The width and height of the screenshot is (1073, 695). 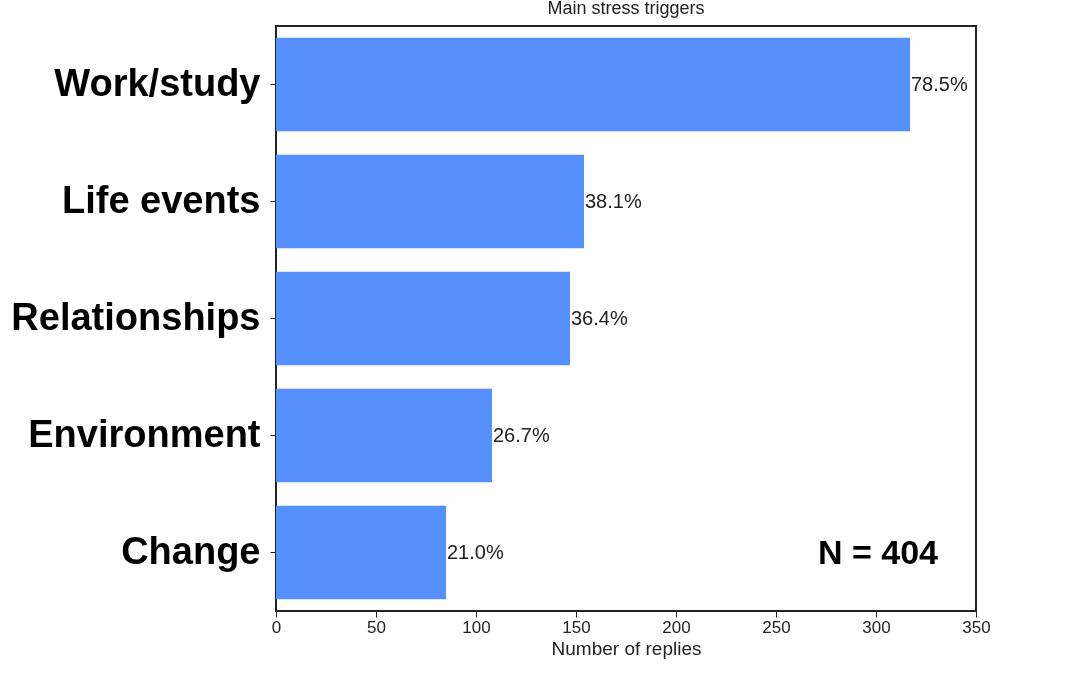 What do you see at coordinates (475, 551) in the screenshot?
I see `annotation: 21.0%` at bounding box center [475, 551].